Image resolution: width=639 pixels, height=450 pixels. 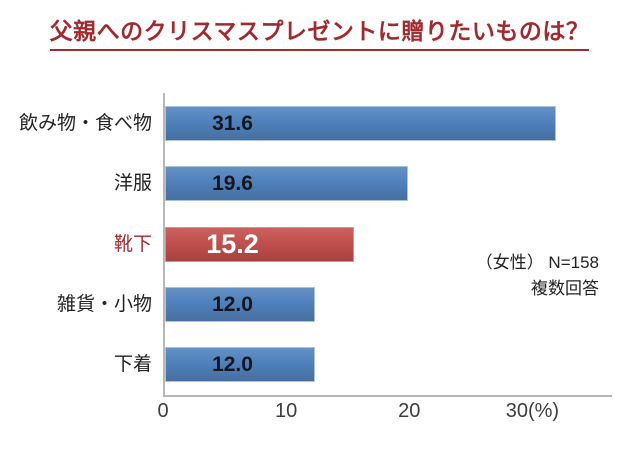 What do you see at coordinates (383, 415) in the screenshot?
I see `x-axis: 0 10 20 30(%)` at bounding box center [383, 415].